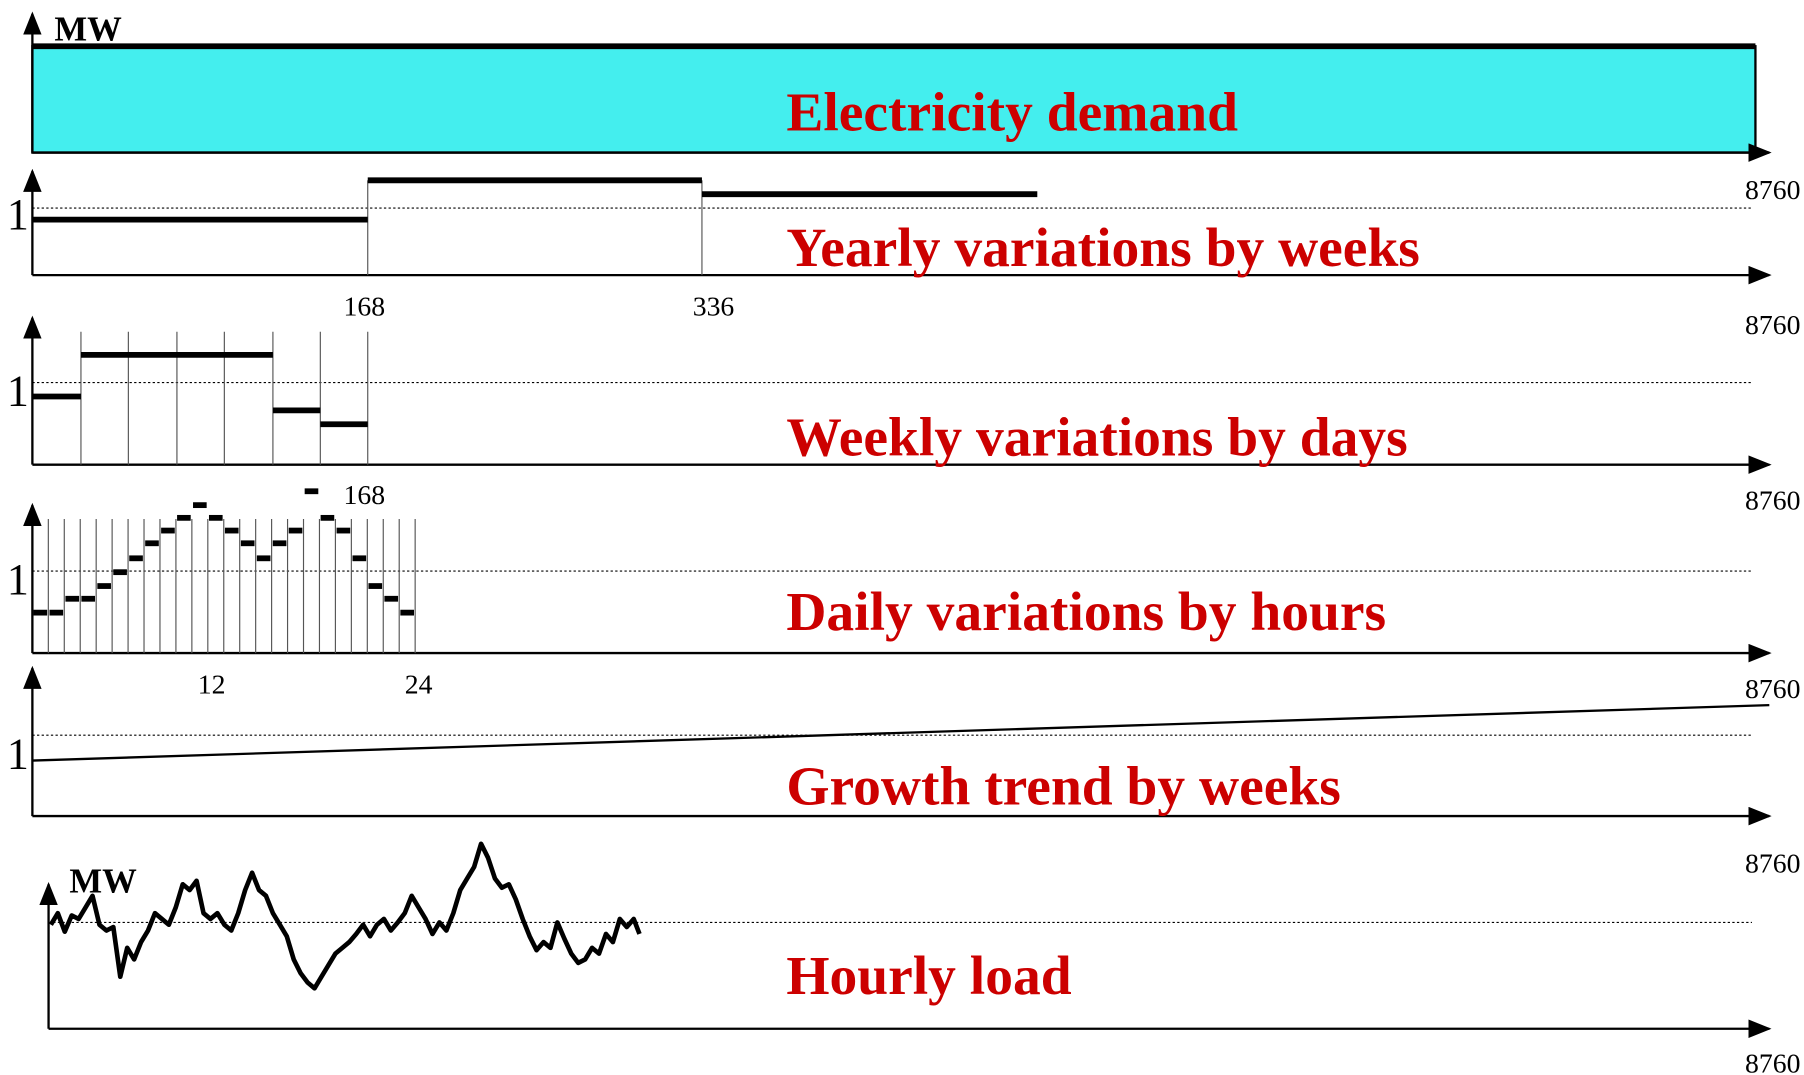 The image size is (1804, 1075). Describe the element at coordinates (928, 976) in the screenshot. I see `panel-title: Hourly load` at that location.